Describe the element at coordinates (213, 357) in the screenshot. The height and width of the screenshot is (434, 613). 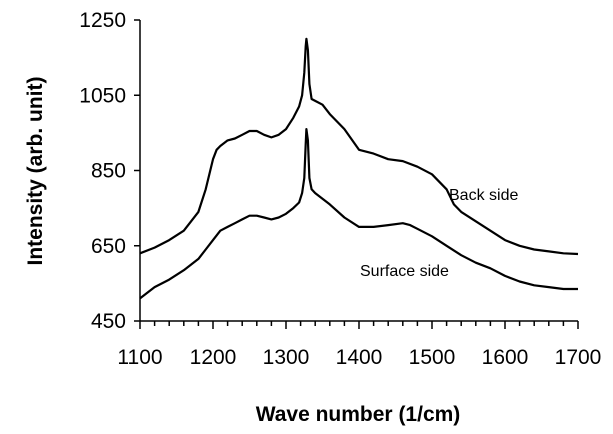
I see `x-tick-label: 1200` at that location.